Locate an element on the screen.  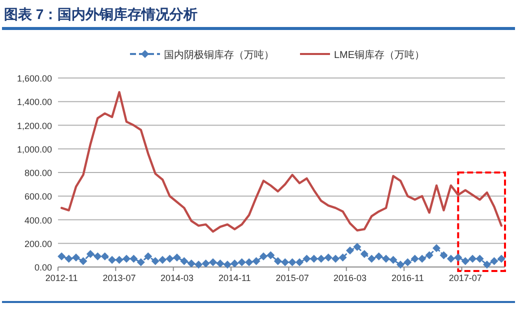
y-tick-label: 0.00 is located at coordinates (43, 267).